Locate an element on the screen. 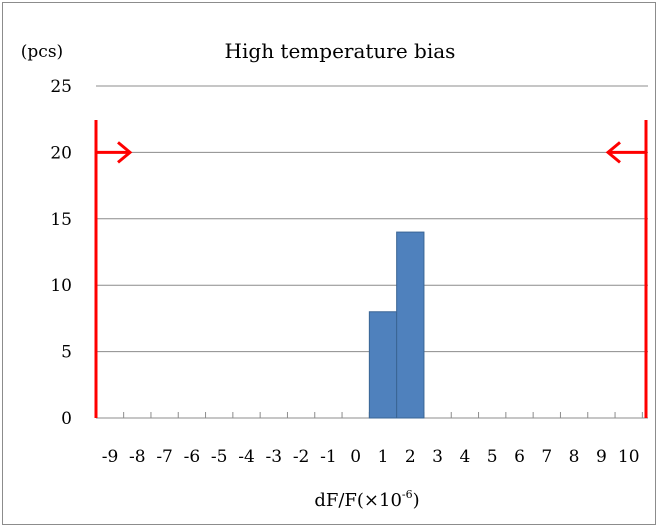 The image size is (660, 529). x-axis-label: dF/F(×10-6) is located at coordinates (366, 499).